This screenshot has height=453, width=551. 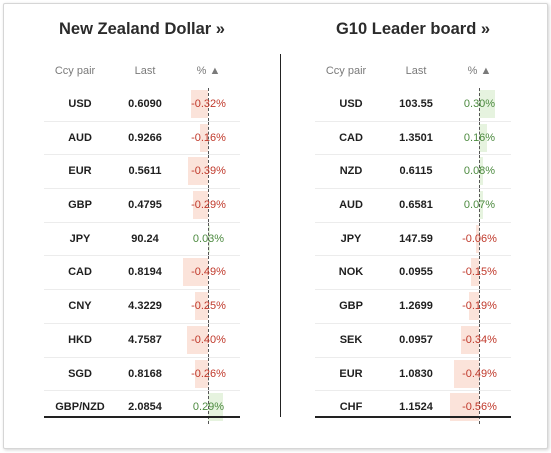 What do you see at coordinates (416, 306) in the screenshot?
I see `last-price: 1.2699` at bounding box center [416, 306].